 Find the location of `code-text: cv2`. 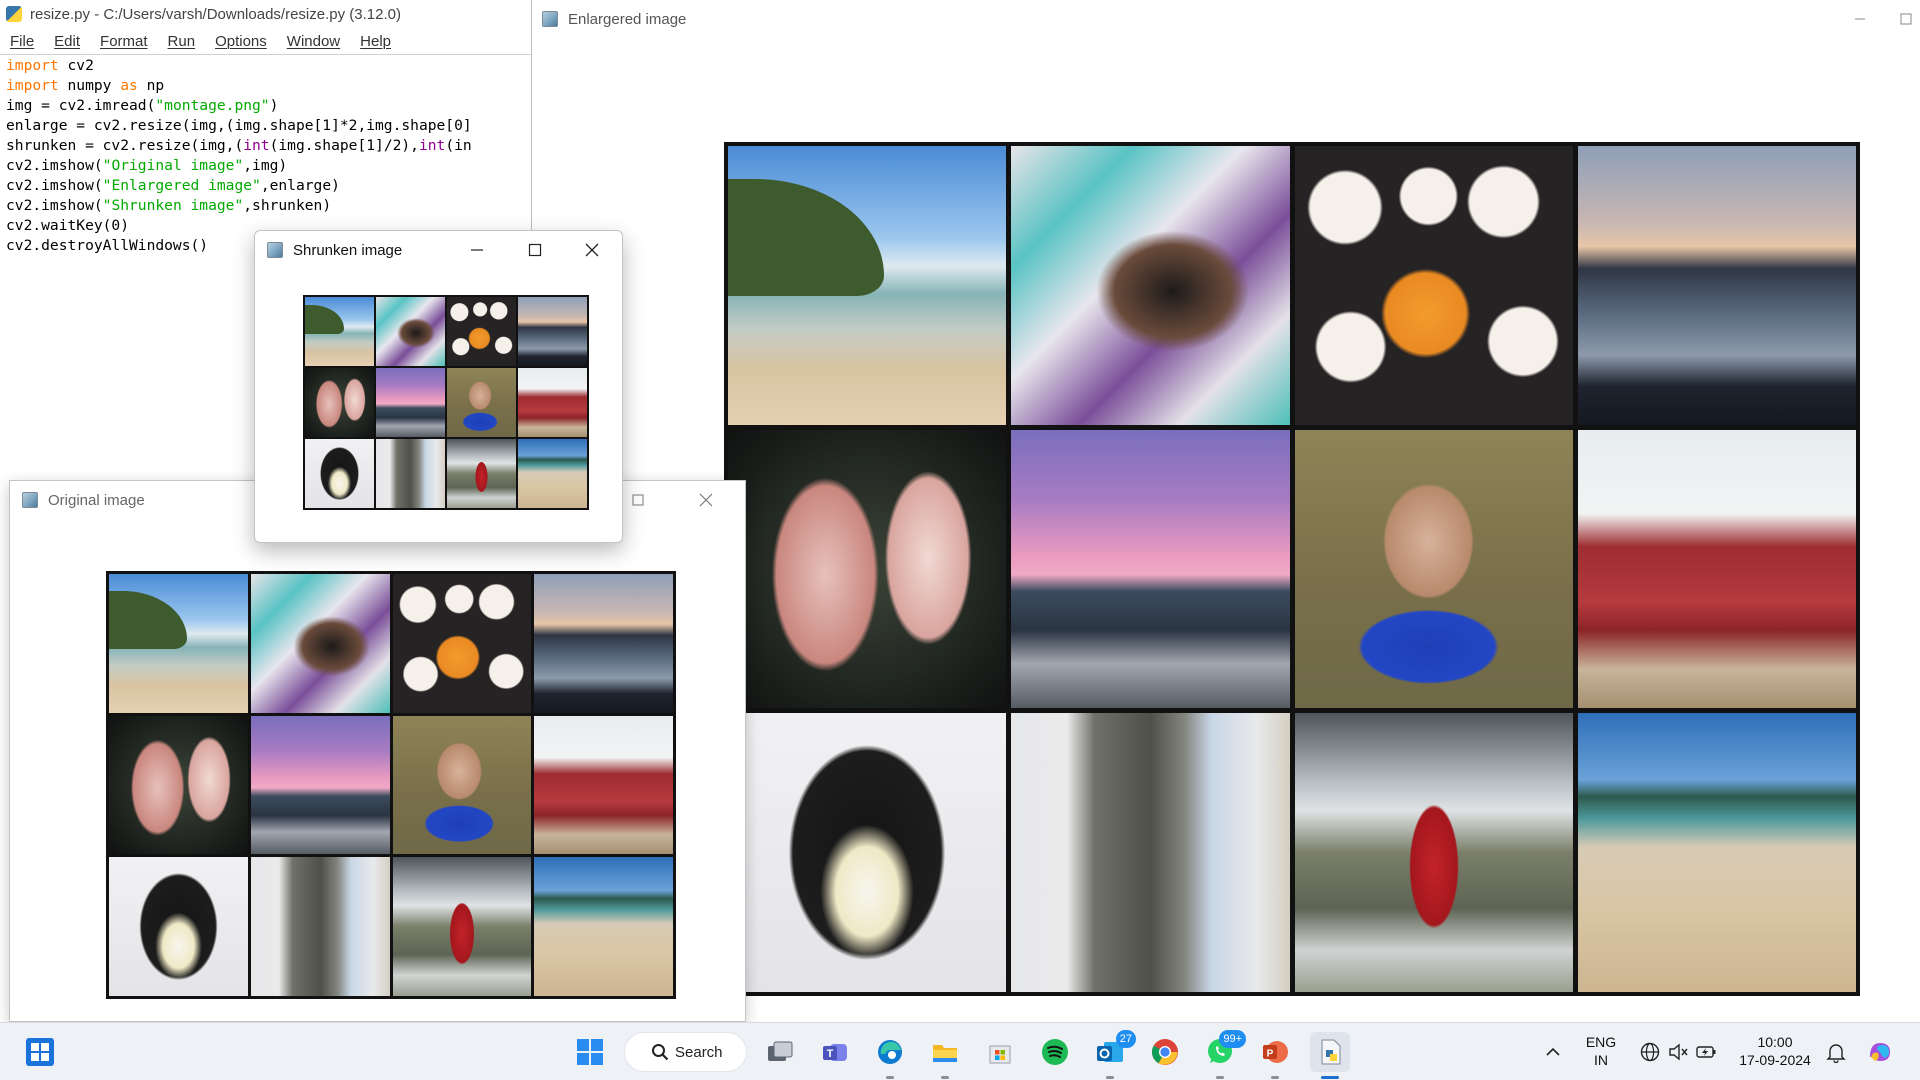

code-text: cv2 is located at coordinates (76, 65).